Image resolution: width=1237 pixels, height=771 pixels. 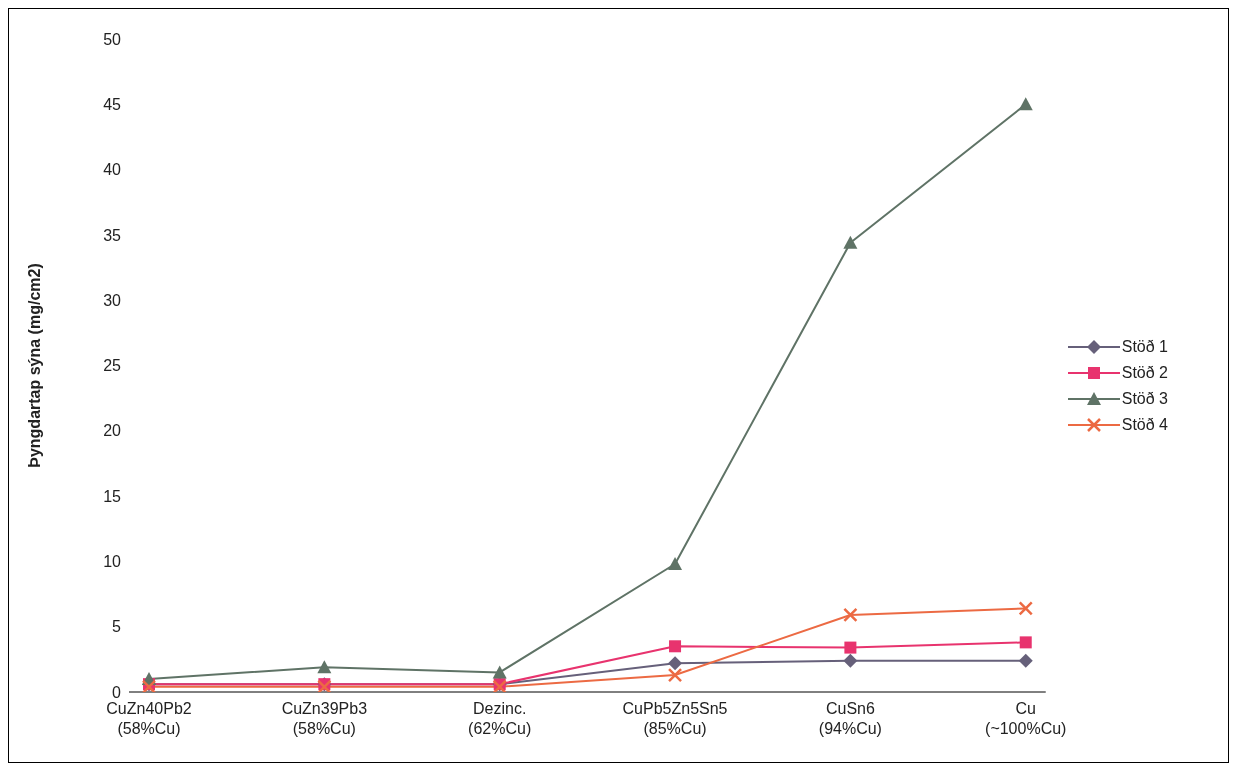 What do you see at coordinates (112, 170) in the screenshot?
I see `y-tick-label: 40` at bounding box center [112, 170].